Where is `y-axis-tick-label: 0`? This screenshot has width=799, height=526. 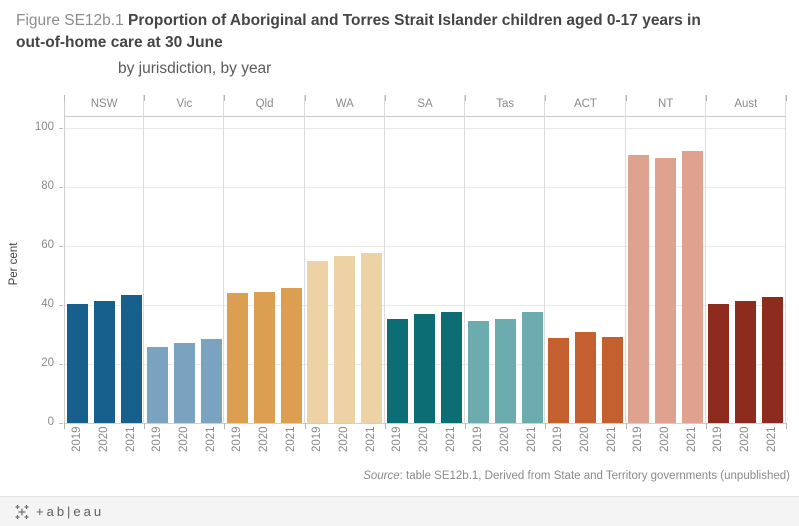
y-axis-tick-label: 0 is located at coordinates (50, 422).